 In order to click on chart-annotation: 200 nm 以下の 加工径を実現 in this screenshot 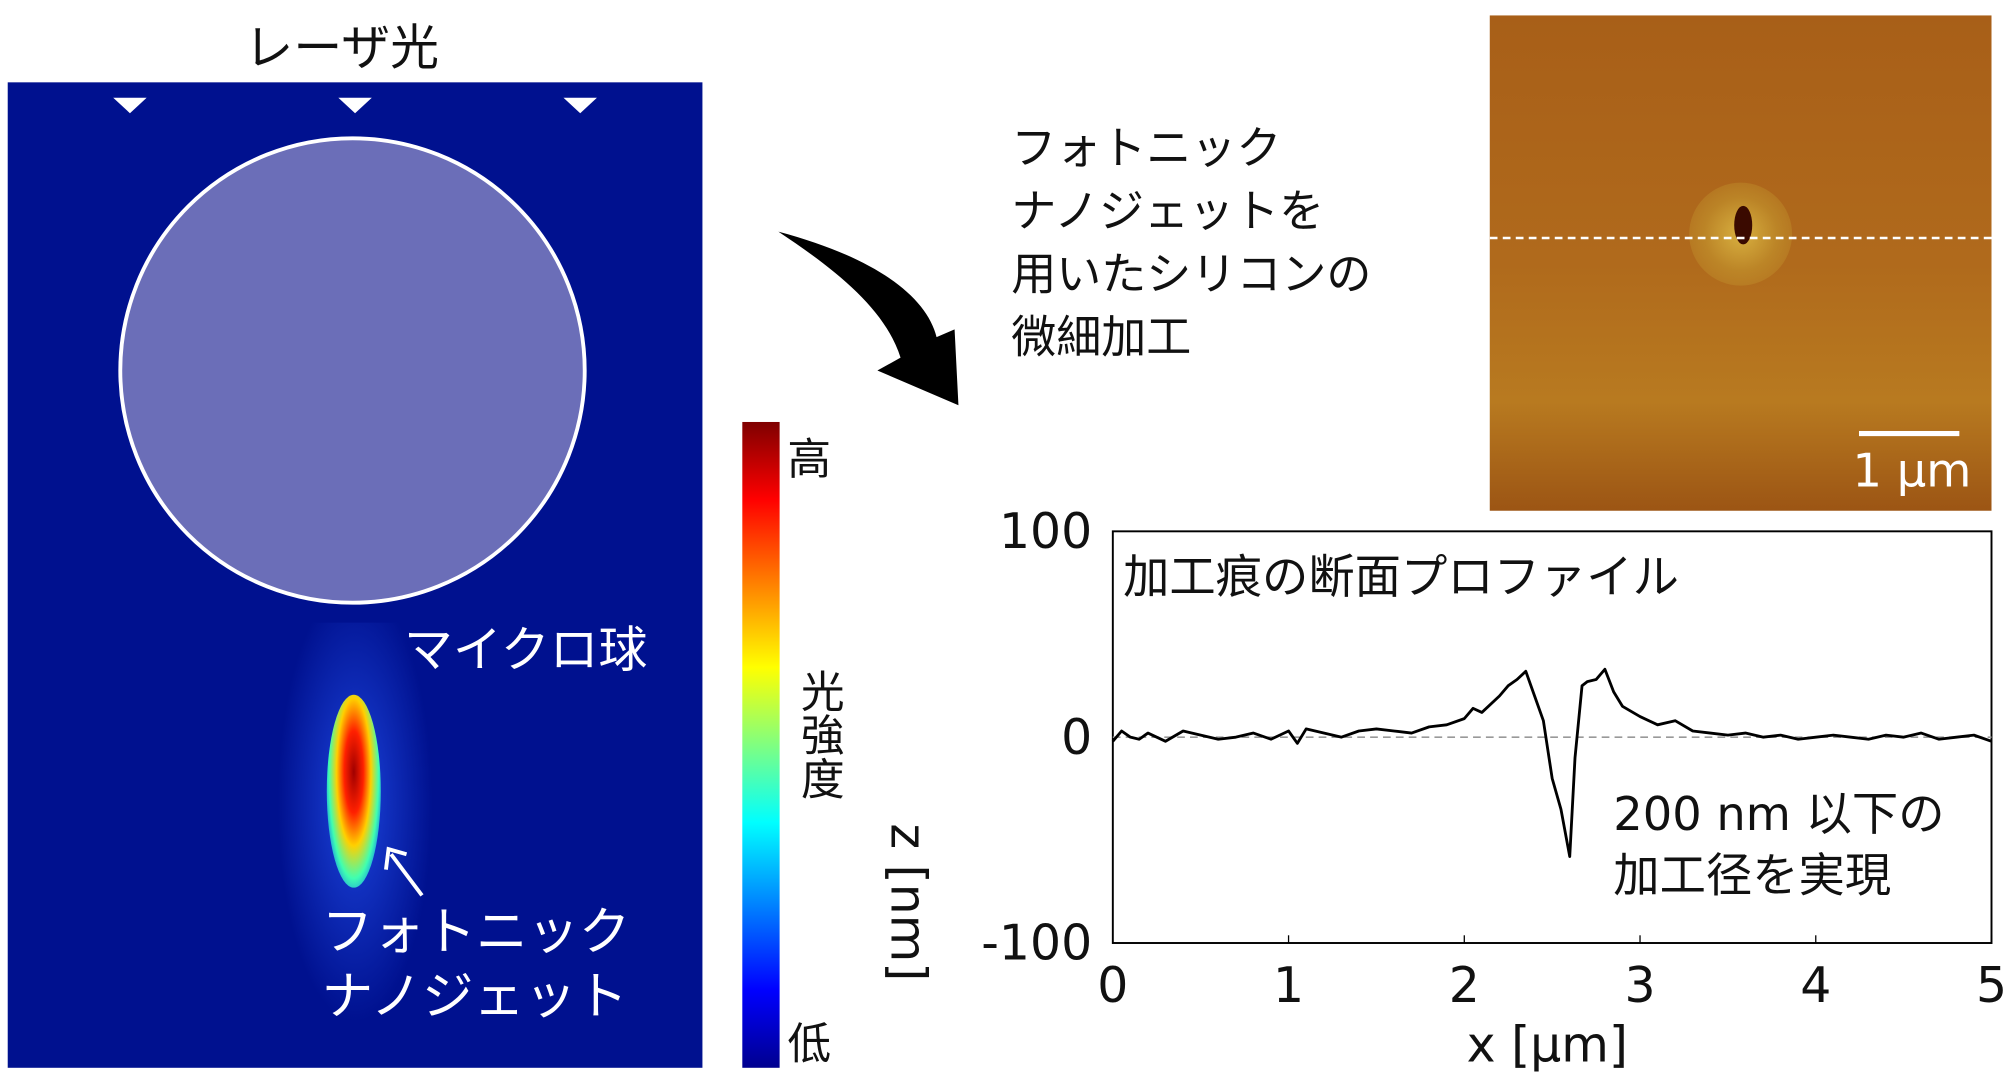, I will do `click(1778, 847)`.